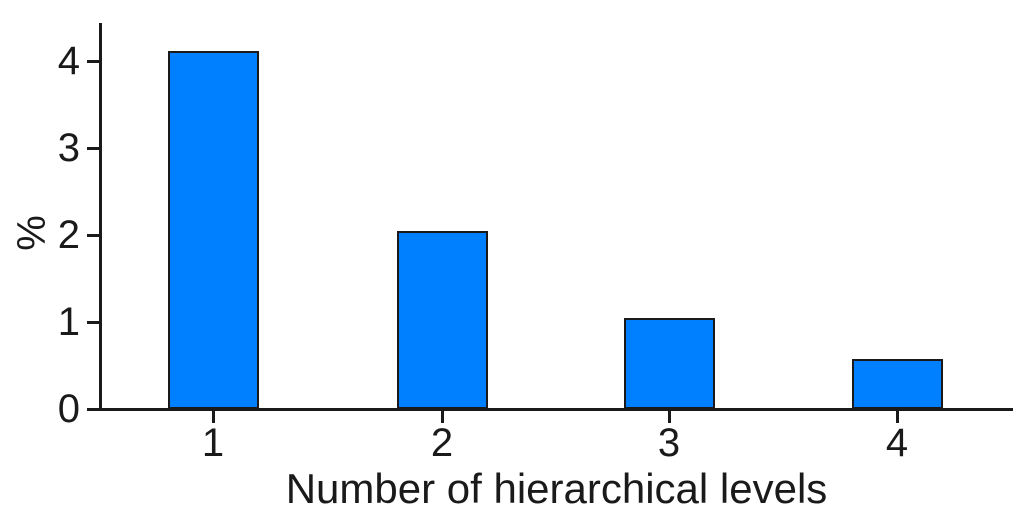 The height and width of the screenshot is (526, 1024). I want to click on y-axis-title: %, so click(31, 233).